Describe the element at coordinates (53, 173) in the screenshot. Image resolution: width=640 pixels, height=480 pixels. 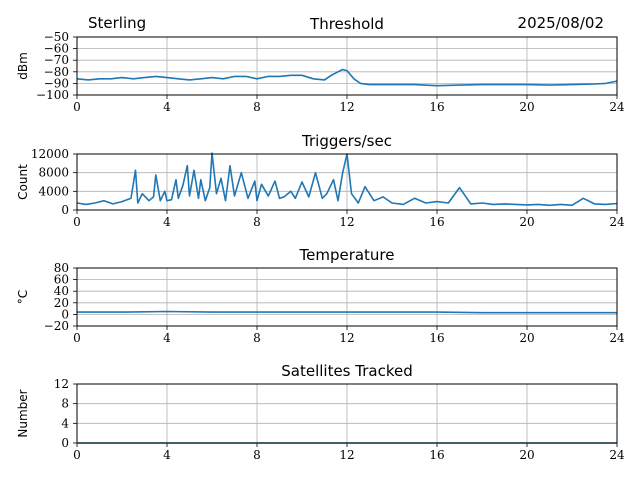
I see `y-tick-label: 8000` at that location.